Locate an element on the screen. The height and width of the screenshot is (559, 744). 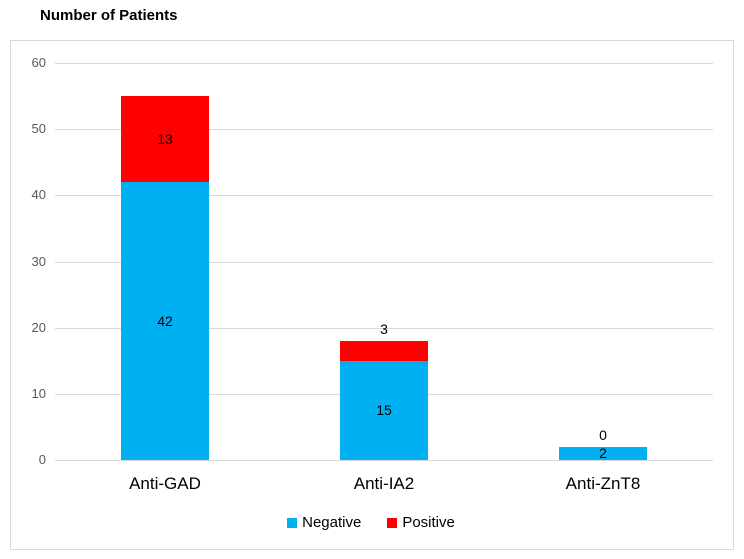
y-axis-tick-label: 60 is located at coordinates (38, 62).